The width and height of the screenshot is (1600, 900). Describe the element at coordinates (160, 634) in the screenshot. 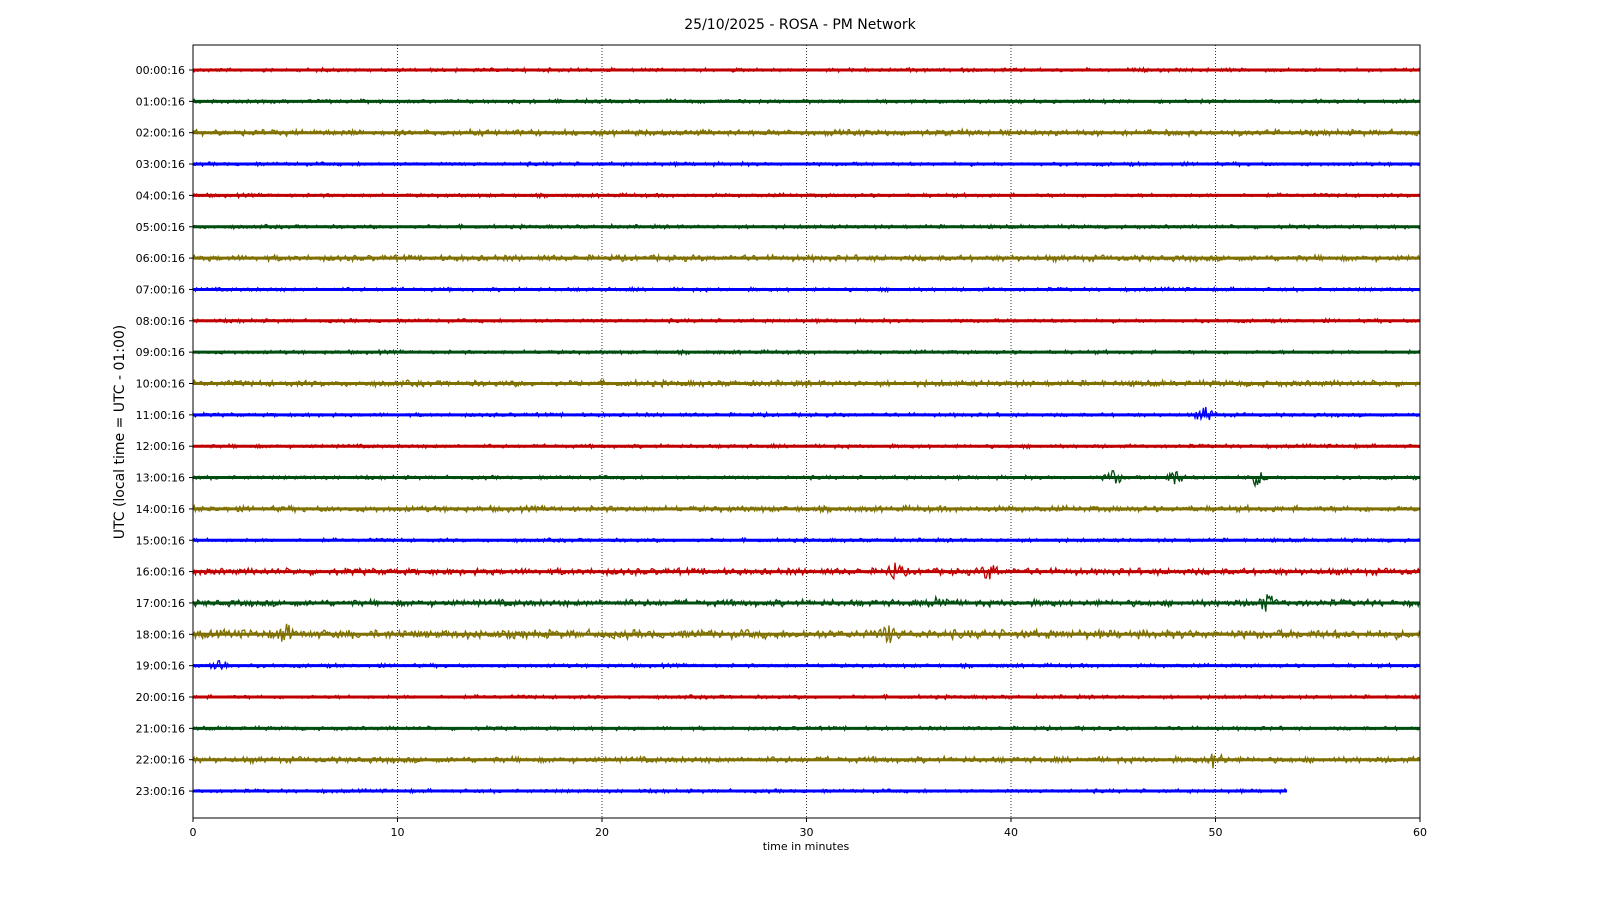

I see `y-tick-label: 18:00:16` at that location.